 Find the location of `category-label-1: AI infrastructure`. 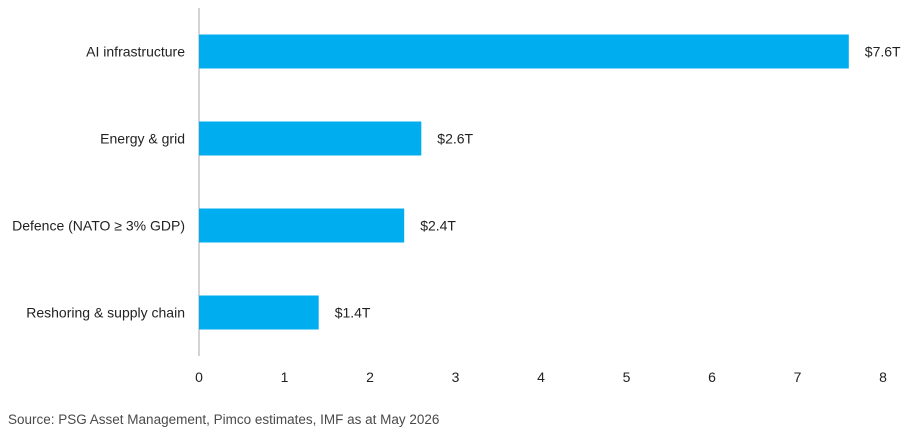

category-label-1: AI infrastructure is located at coordinates (135, 52).